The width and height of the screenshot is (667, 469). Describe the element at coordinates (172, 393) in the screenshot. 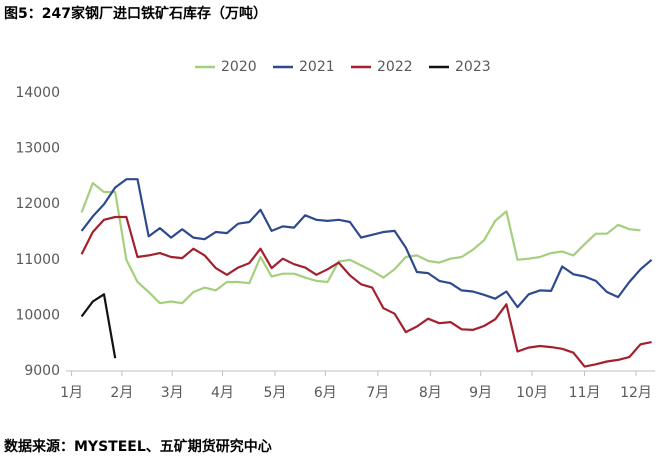

I see `x-tick-label: 3月` at that location.